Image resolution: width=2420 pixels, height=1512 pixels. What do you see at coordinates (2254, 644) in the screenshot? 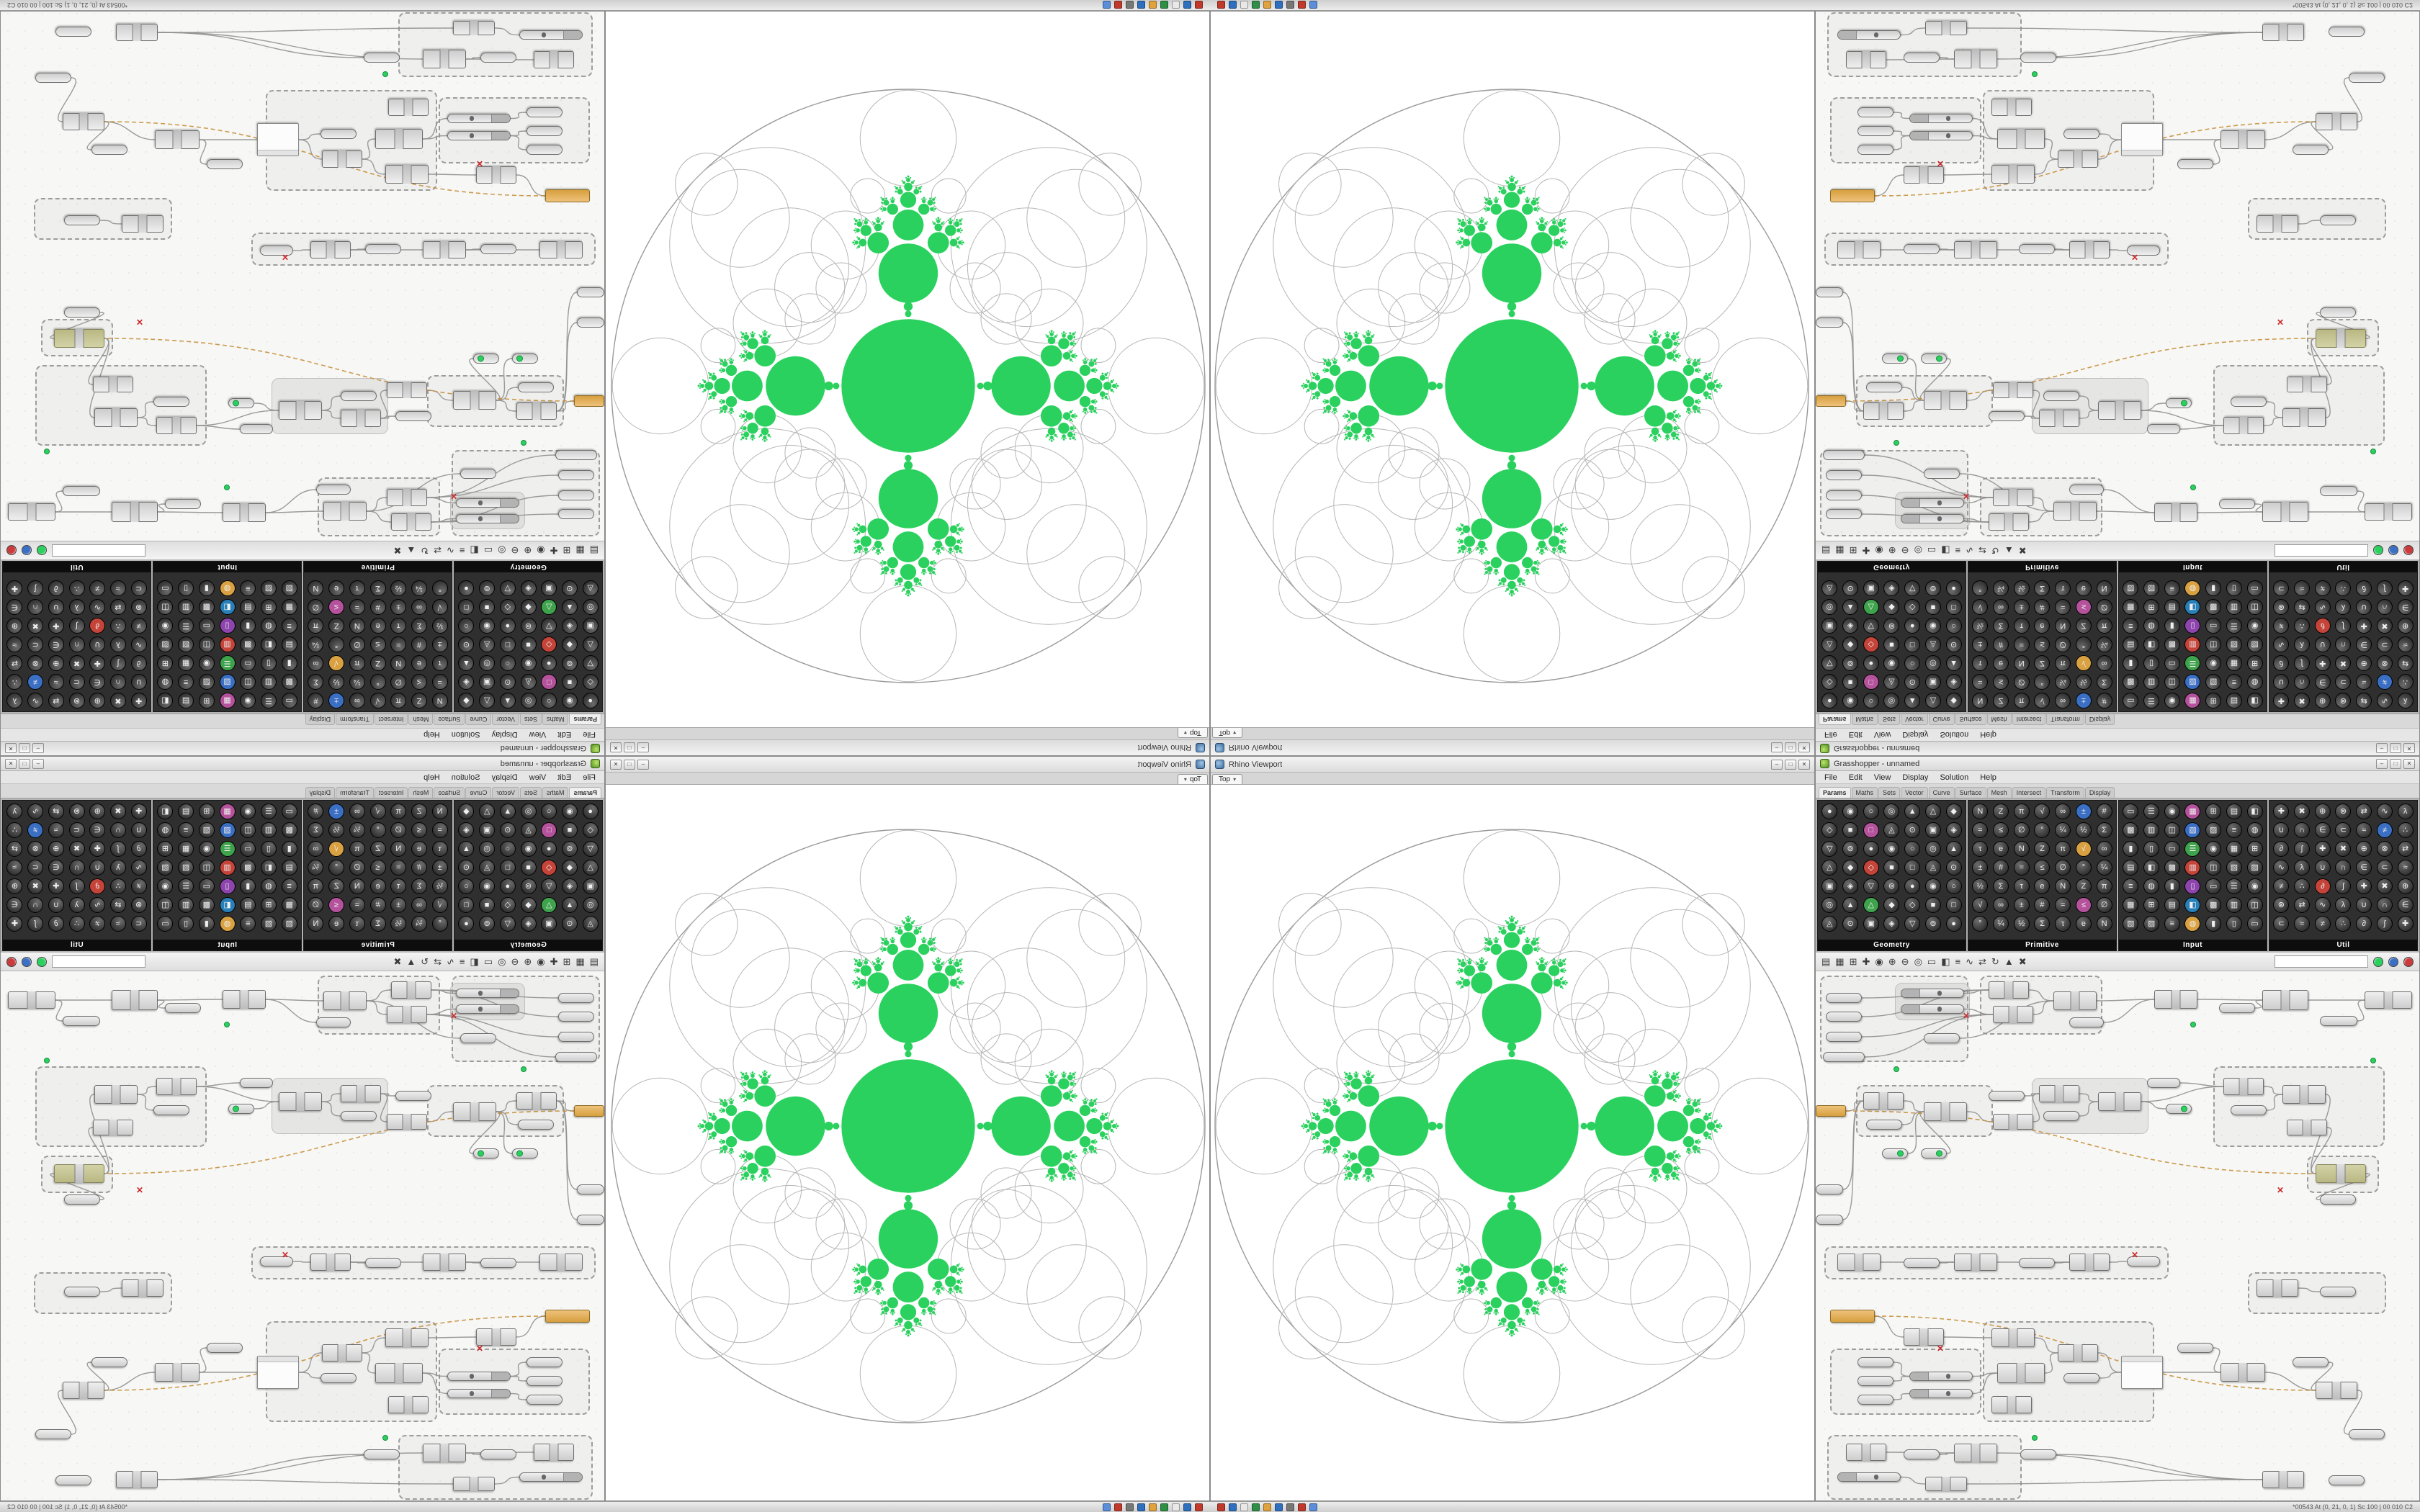
I see `component-icon: ▨` at bounding box center [2254, 644].